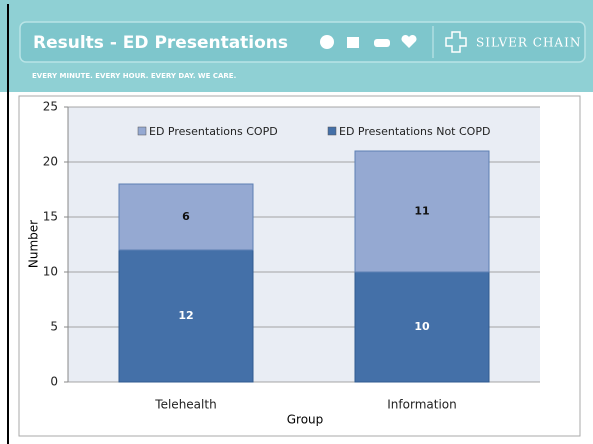 The width and height of the screenshot is (593, 444). I want to click on x-tick-label: Telehealth, so click(185, 405).